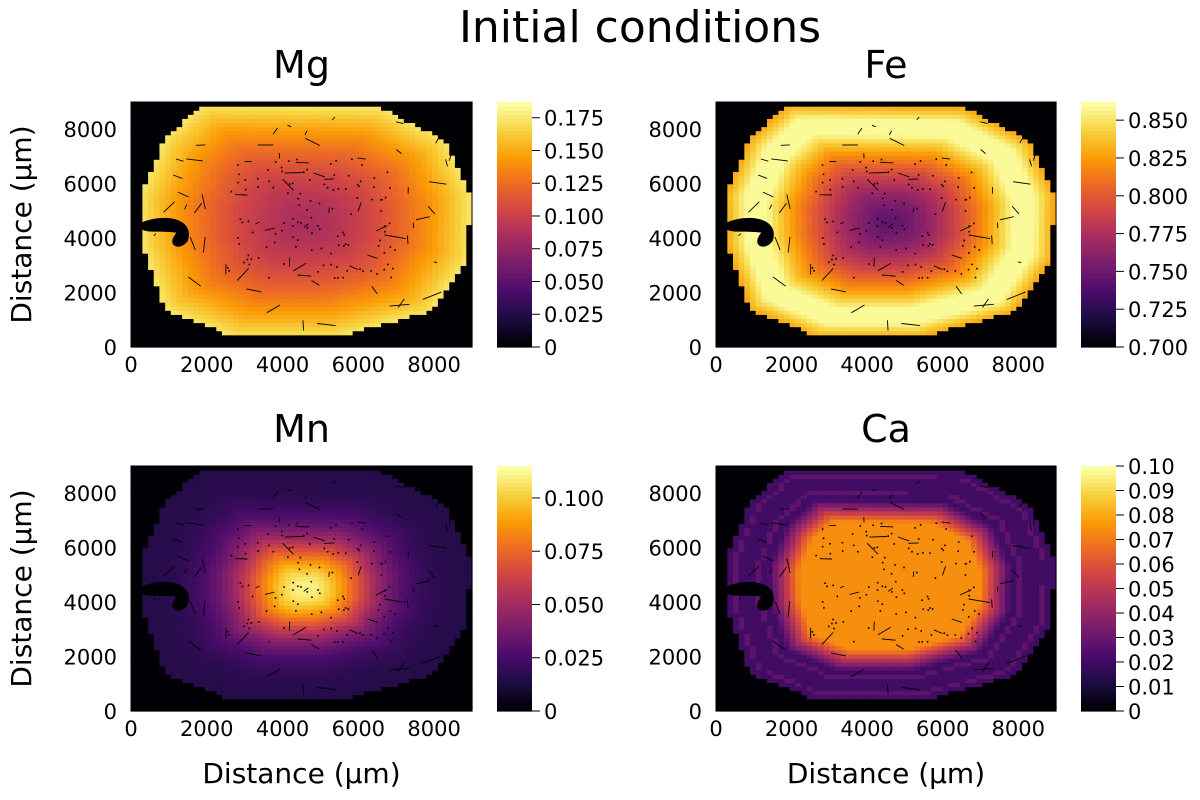 Image resolution: width=1200 pixels, height=800 pixels. I want to click on colorbar-segment, so click(514, 157).